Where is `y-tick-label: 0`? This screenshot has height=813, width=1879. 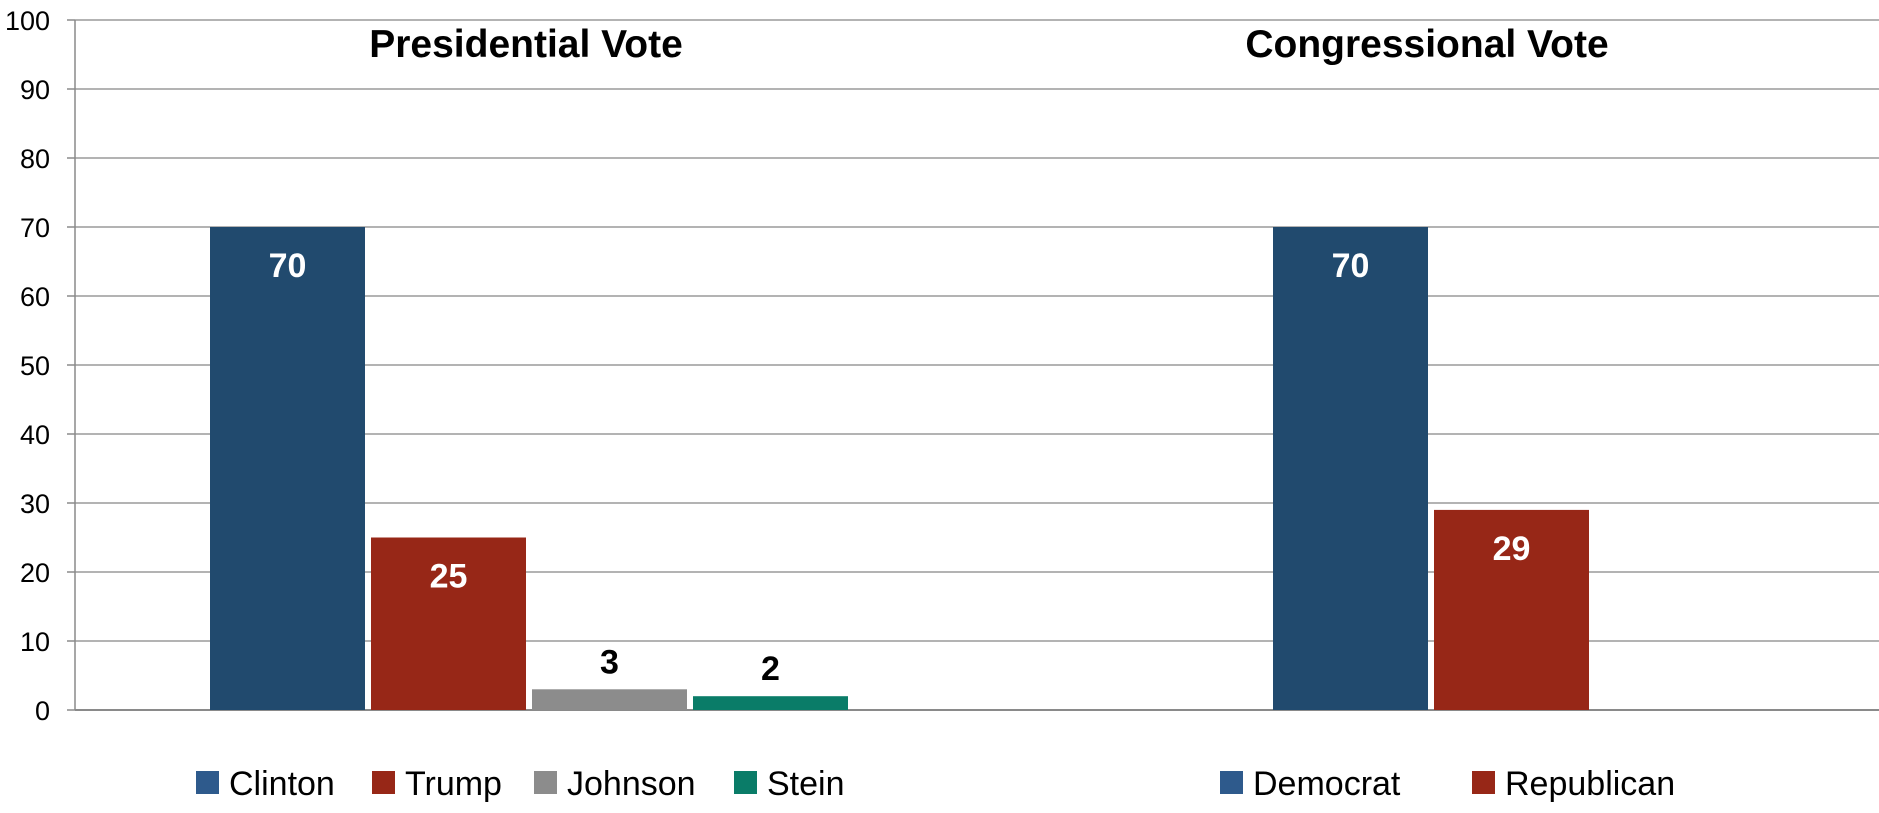
y-tick-label: 0 is located at coordinates (42, 711).